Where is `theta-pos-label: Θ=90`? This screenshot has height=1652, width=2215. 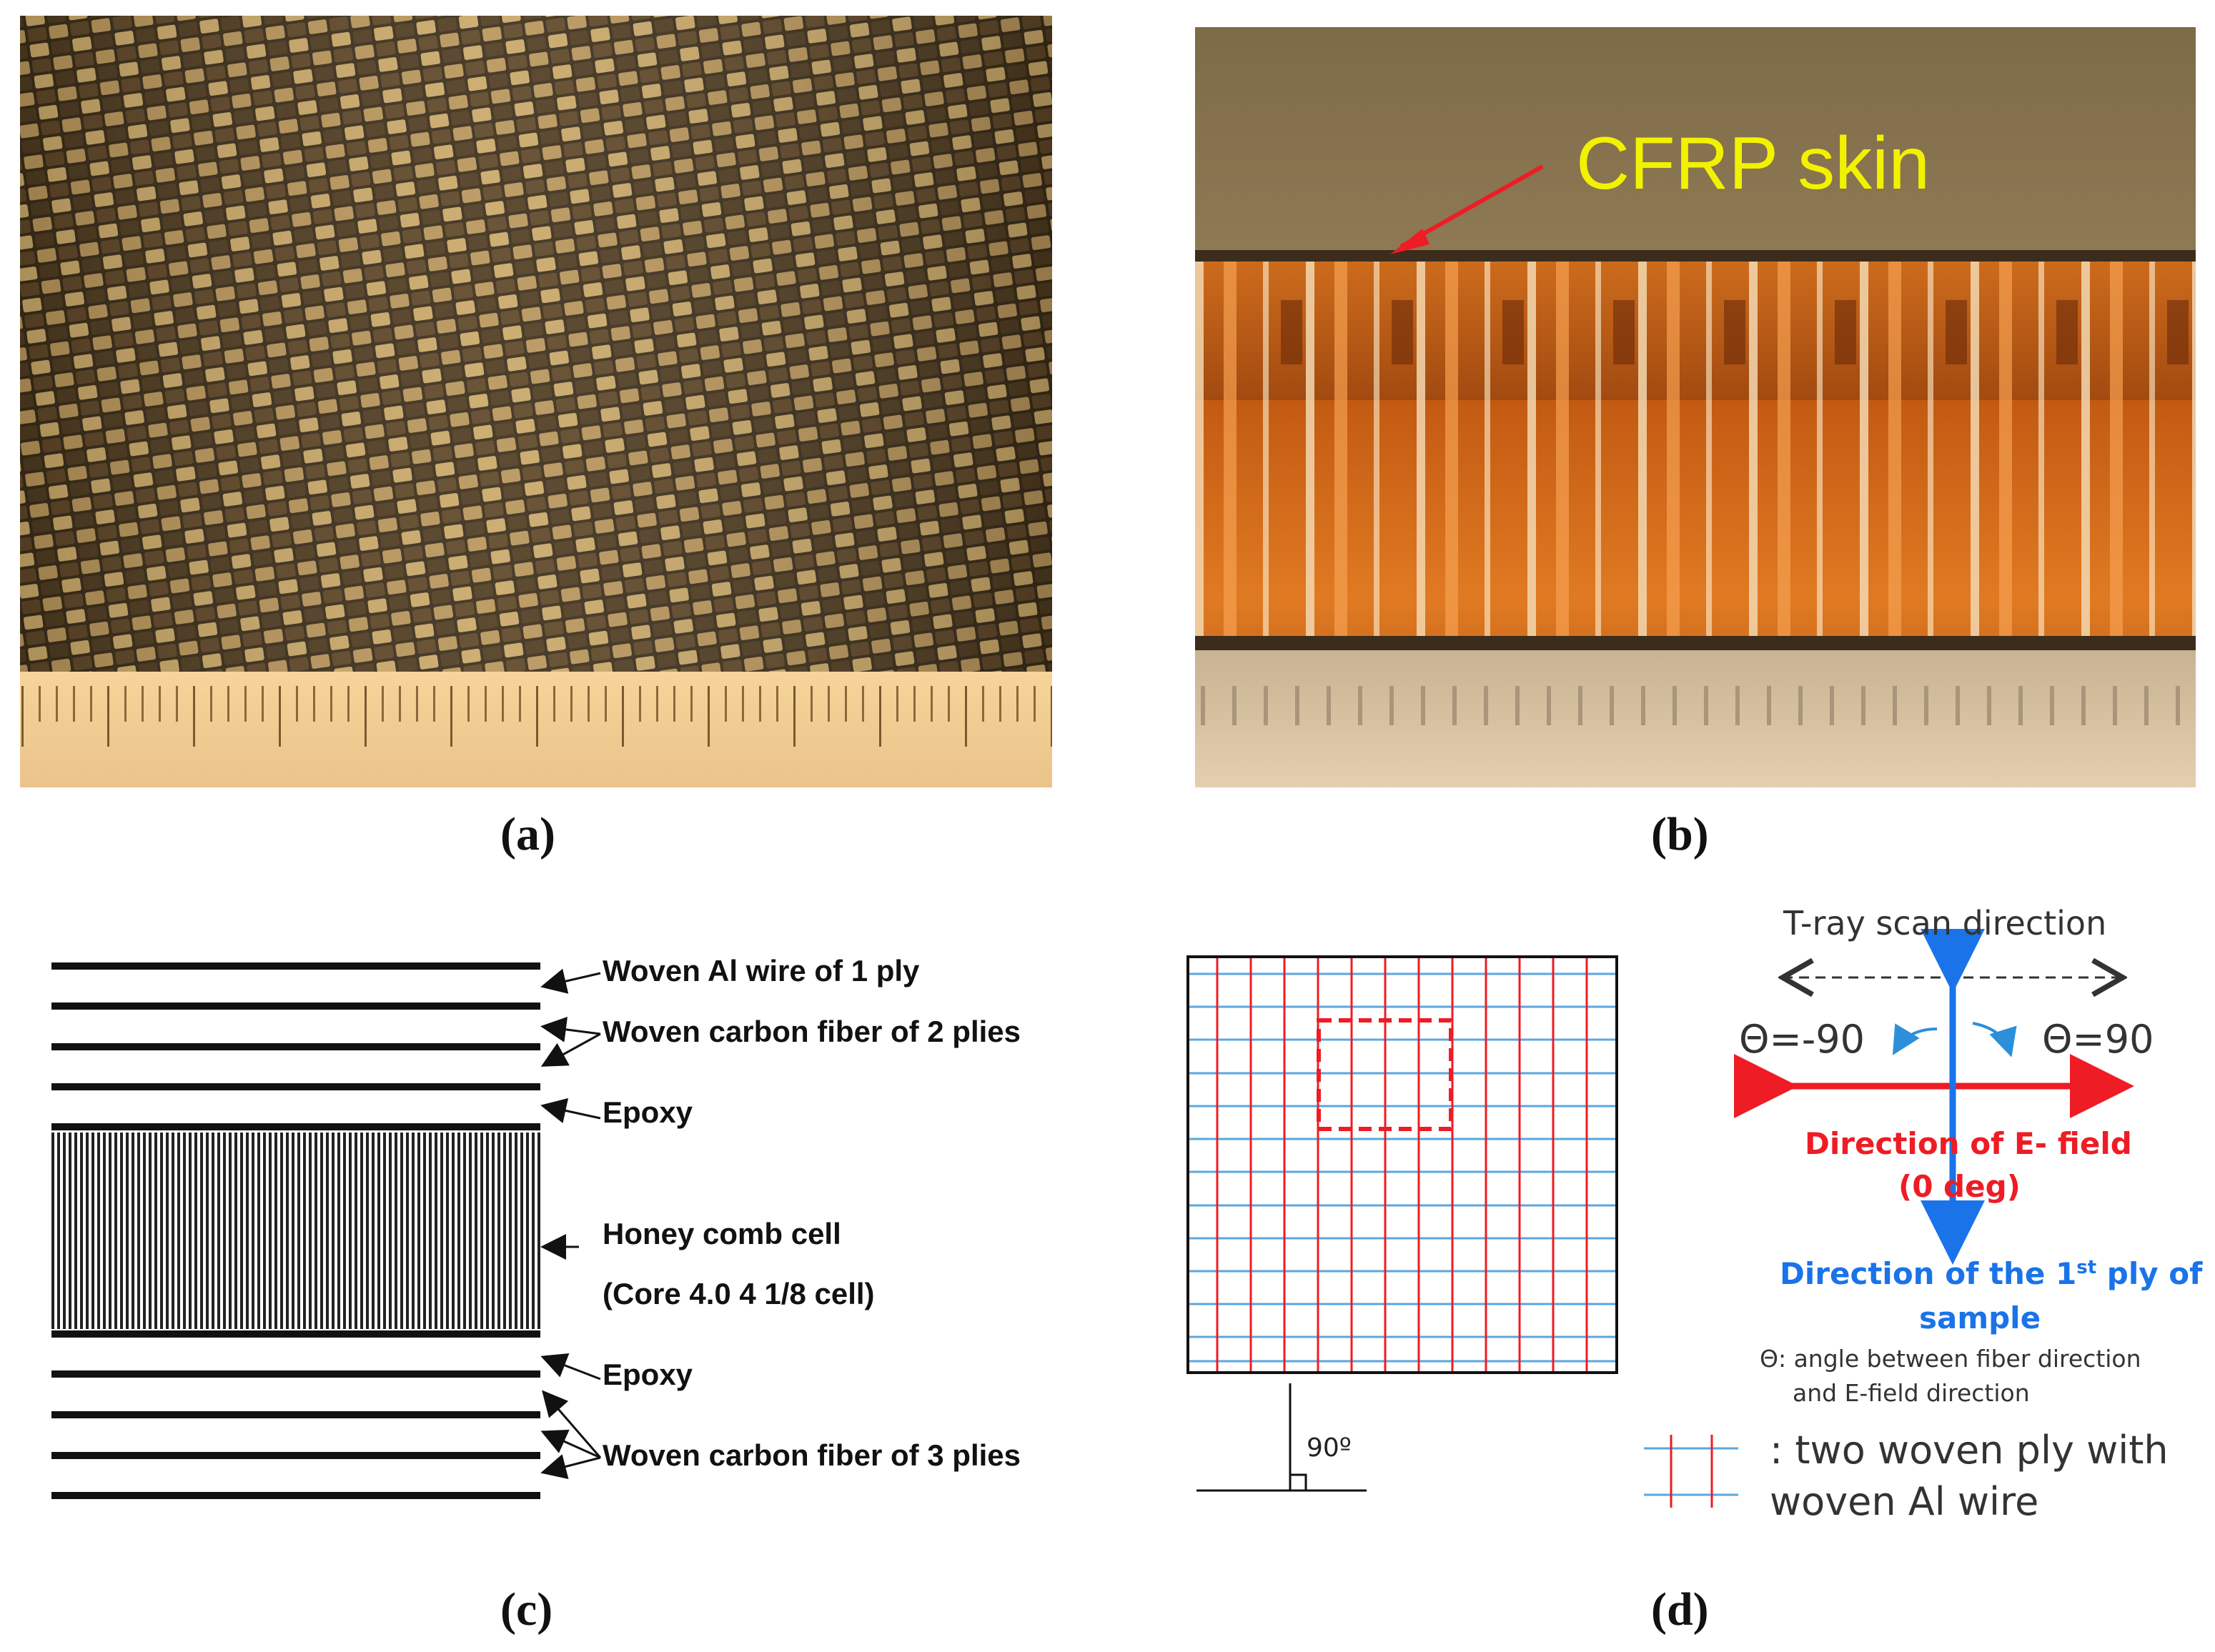
theta-pos-label: Θ=90 is located at coordinates (2098, 1039).